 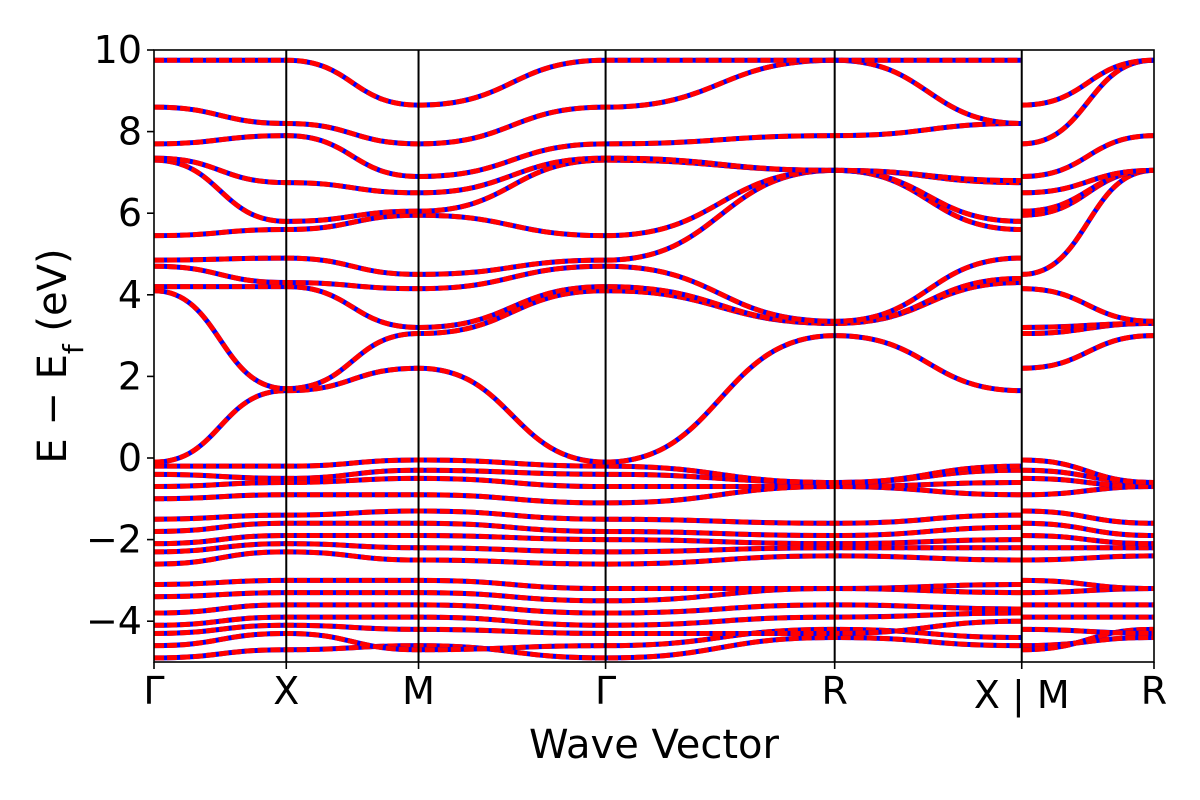 What do you see at coordinates (114, 621) in the screenshot?
I see `y-tick-label: −4` at bounding box center [114, 621].